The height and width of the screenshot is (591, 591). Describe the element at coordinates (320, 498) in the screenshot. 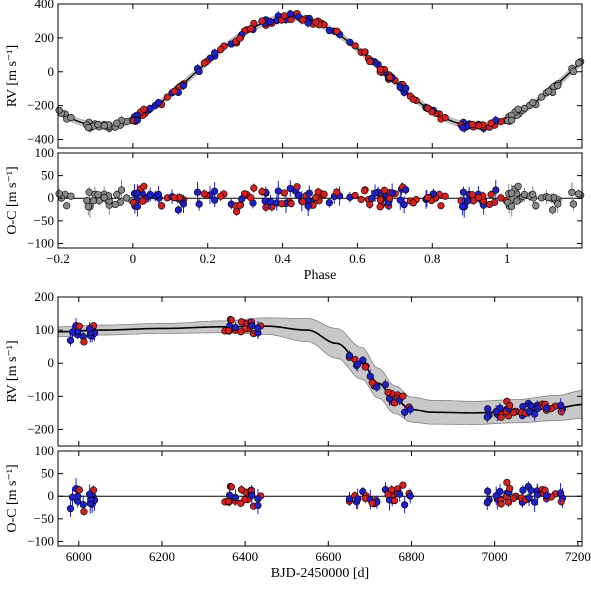

I see `time-residual-frame` at that location.